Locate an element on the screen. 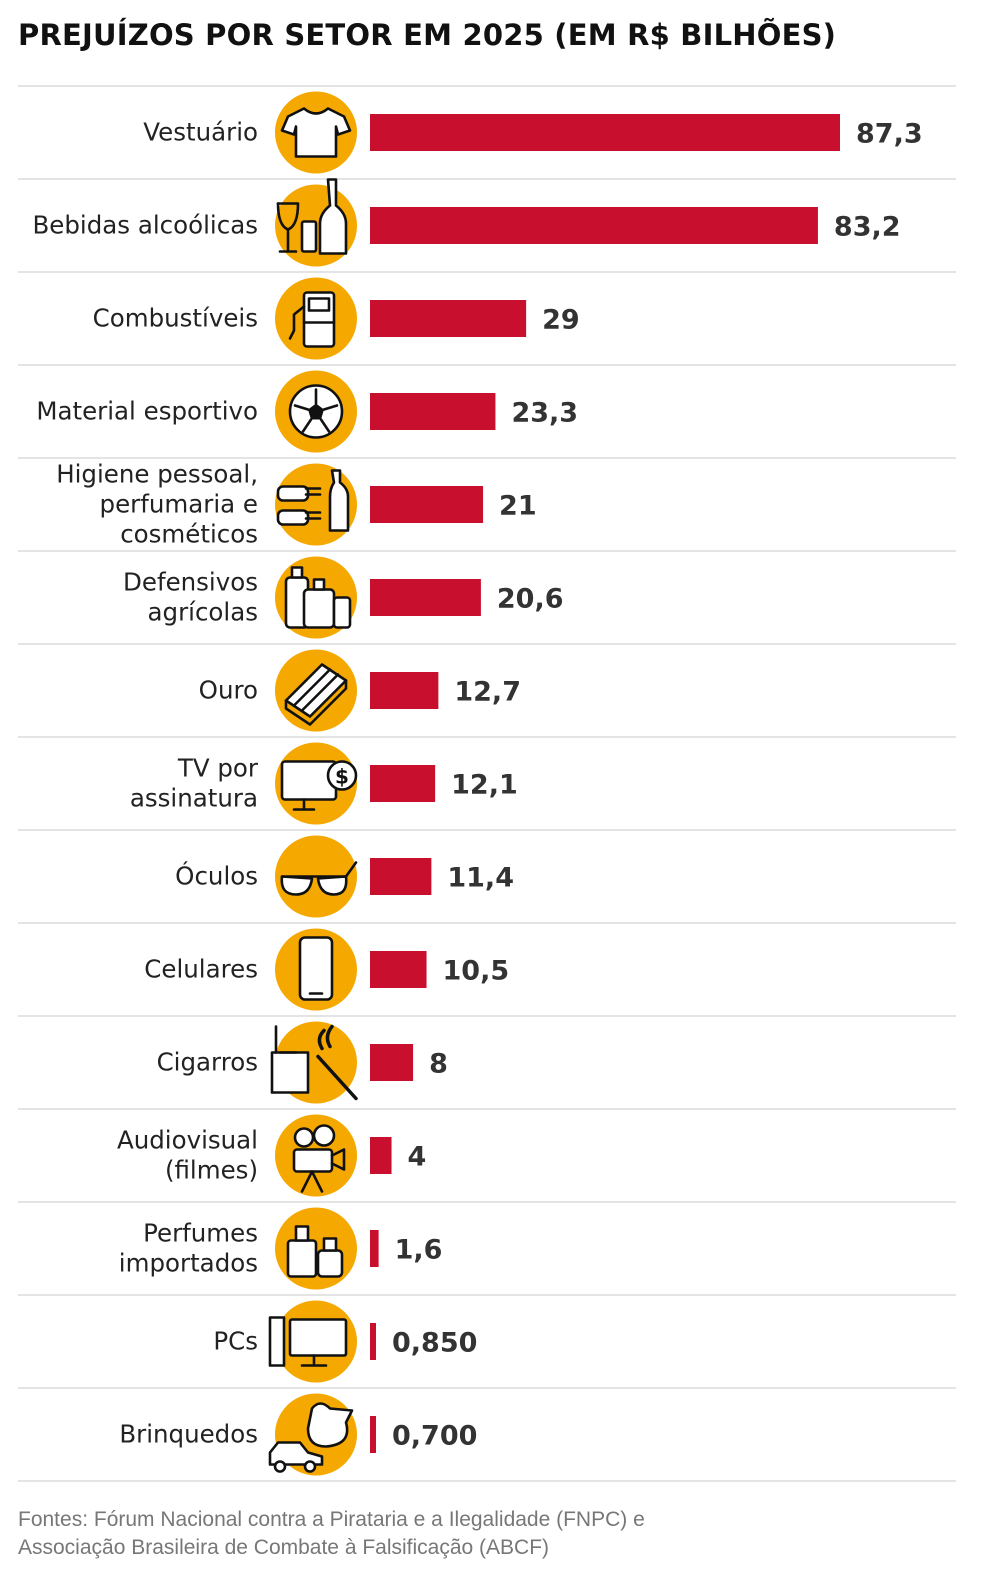  category-label: Material esportivo is located at coordinates (147, 411).